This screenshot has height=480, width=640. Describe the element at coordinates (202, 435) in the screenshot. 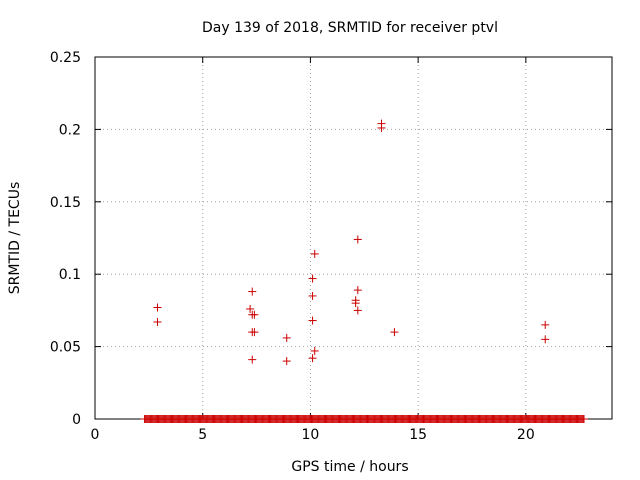

I see `x-tick-label: 5` at that location.